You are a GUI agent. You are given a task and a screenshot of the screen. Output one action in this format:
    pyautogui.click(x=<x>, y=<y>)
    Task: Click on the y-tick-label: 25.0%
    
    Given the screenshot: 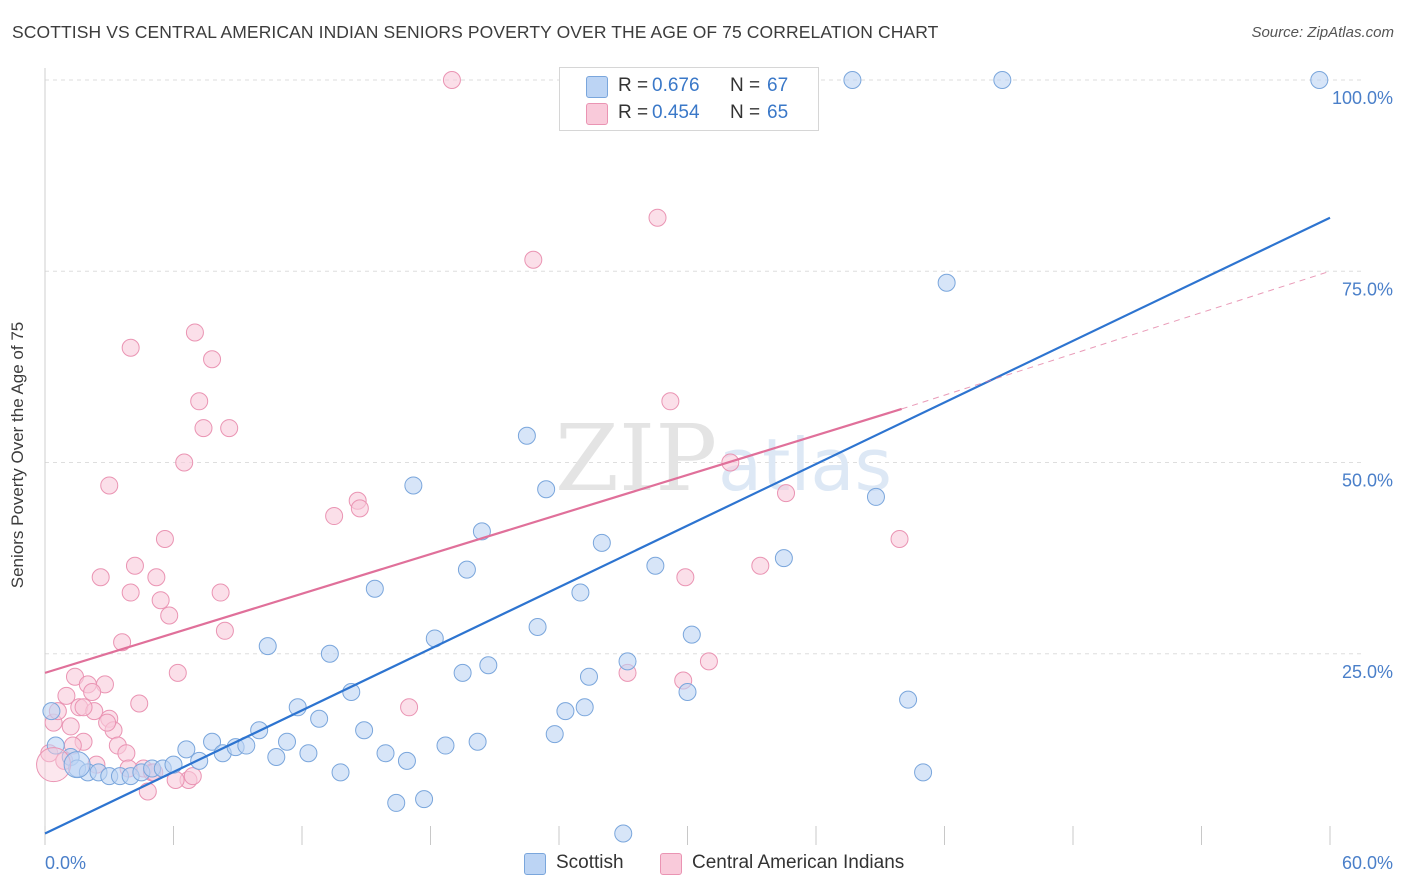 What is the action you would take?
    pyautogui.click(x=1367, y=672)
    